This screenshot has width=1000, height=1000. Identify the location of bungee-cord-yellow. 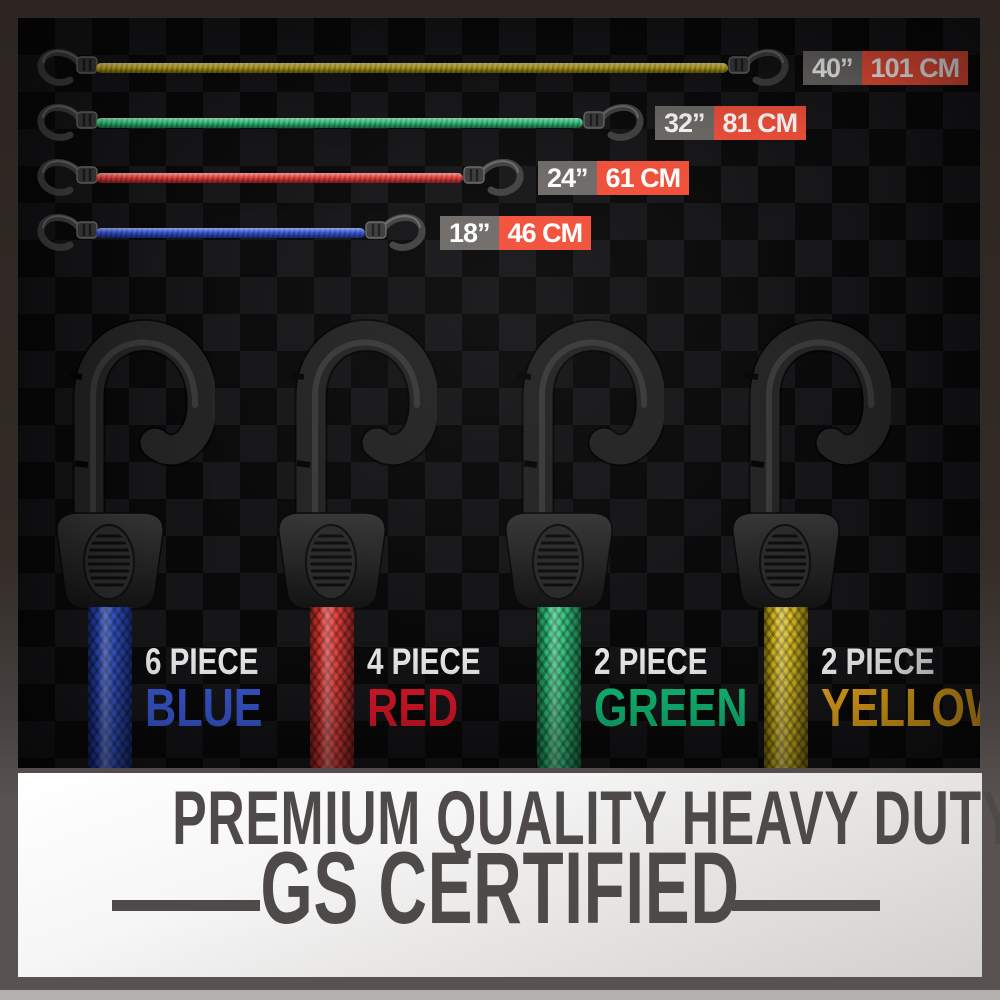
(412, 68).